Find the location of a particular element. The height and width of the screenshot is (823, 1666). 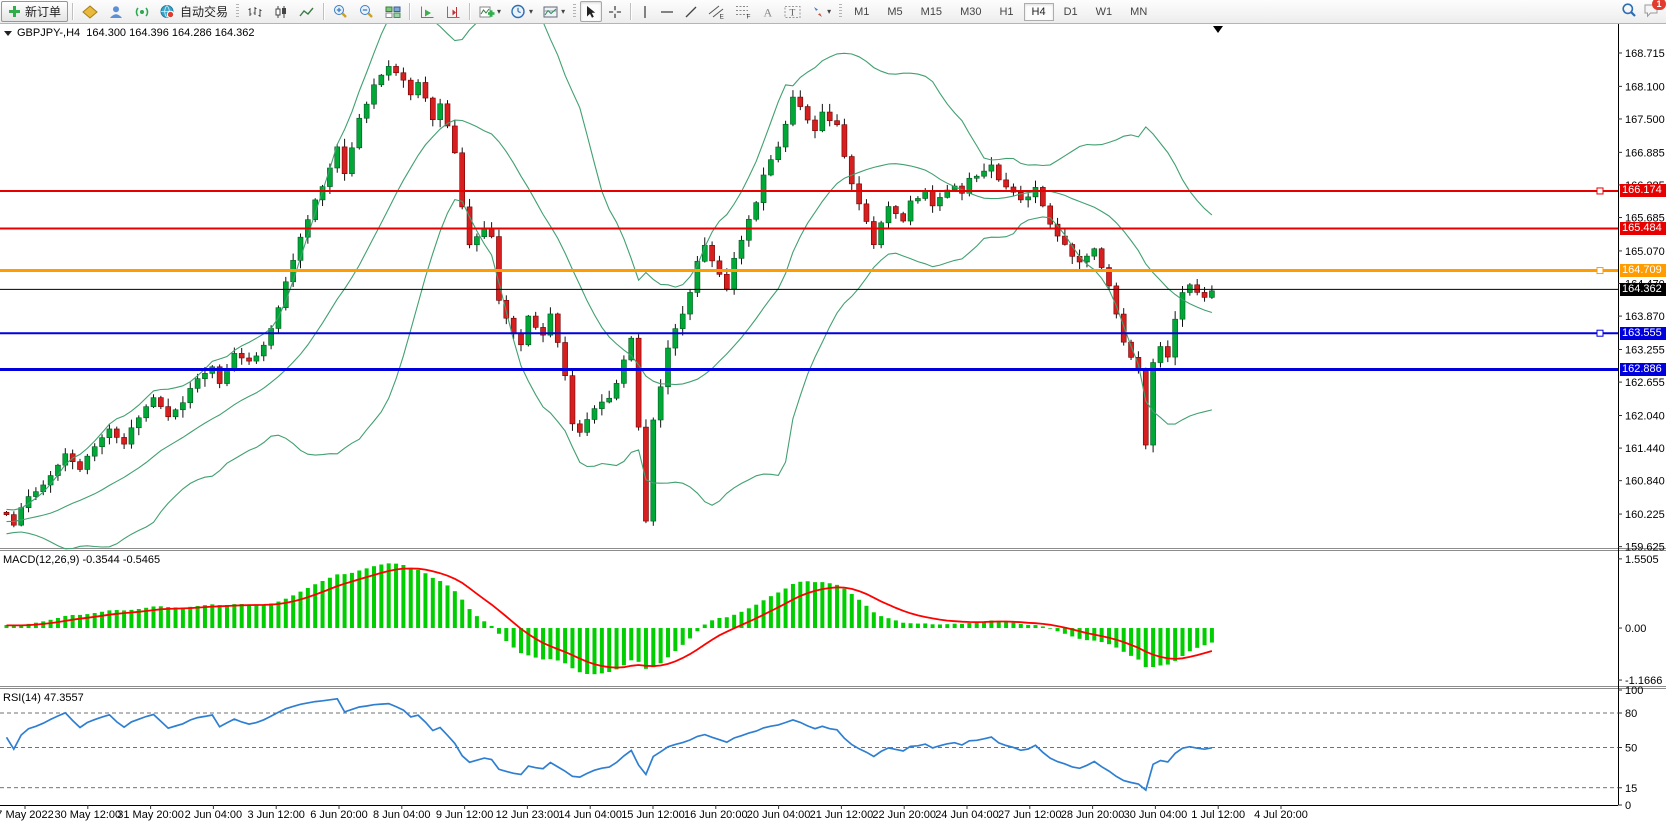

timeframe-m1-button: M1 is located at coordinates (862, 11).